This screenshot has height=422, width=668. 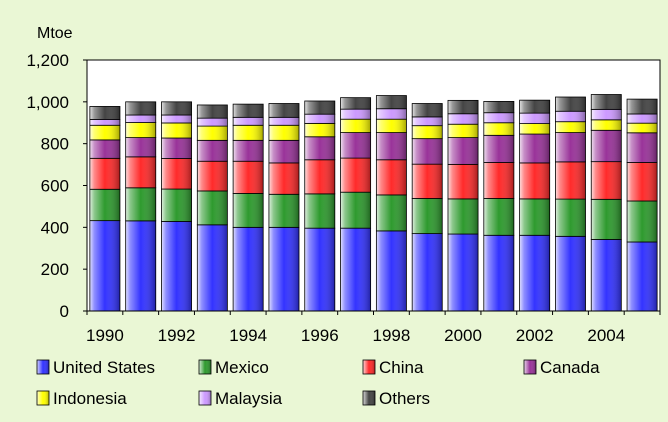 What do you see at coordinates (463, 335) in the screenshot?
I see `x-tick-label: 2000` at bounding box center [463, 335].